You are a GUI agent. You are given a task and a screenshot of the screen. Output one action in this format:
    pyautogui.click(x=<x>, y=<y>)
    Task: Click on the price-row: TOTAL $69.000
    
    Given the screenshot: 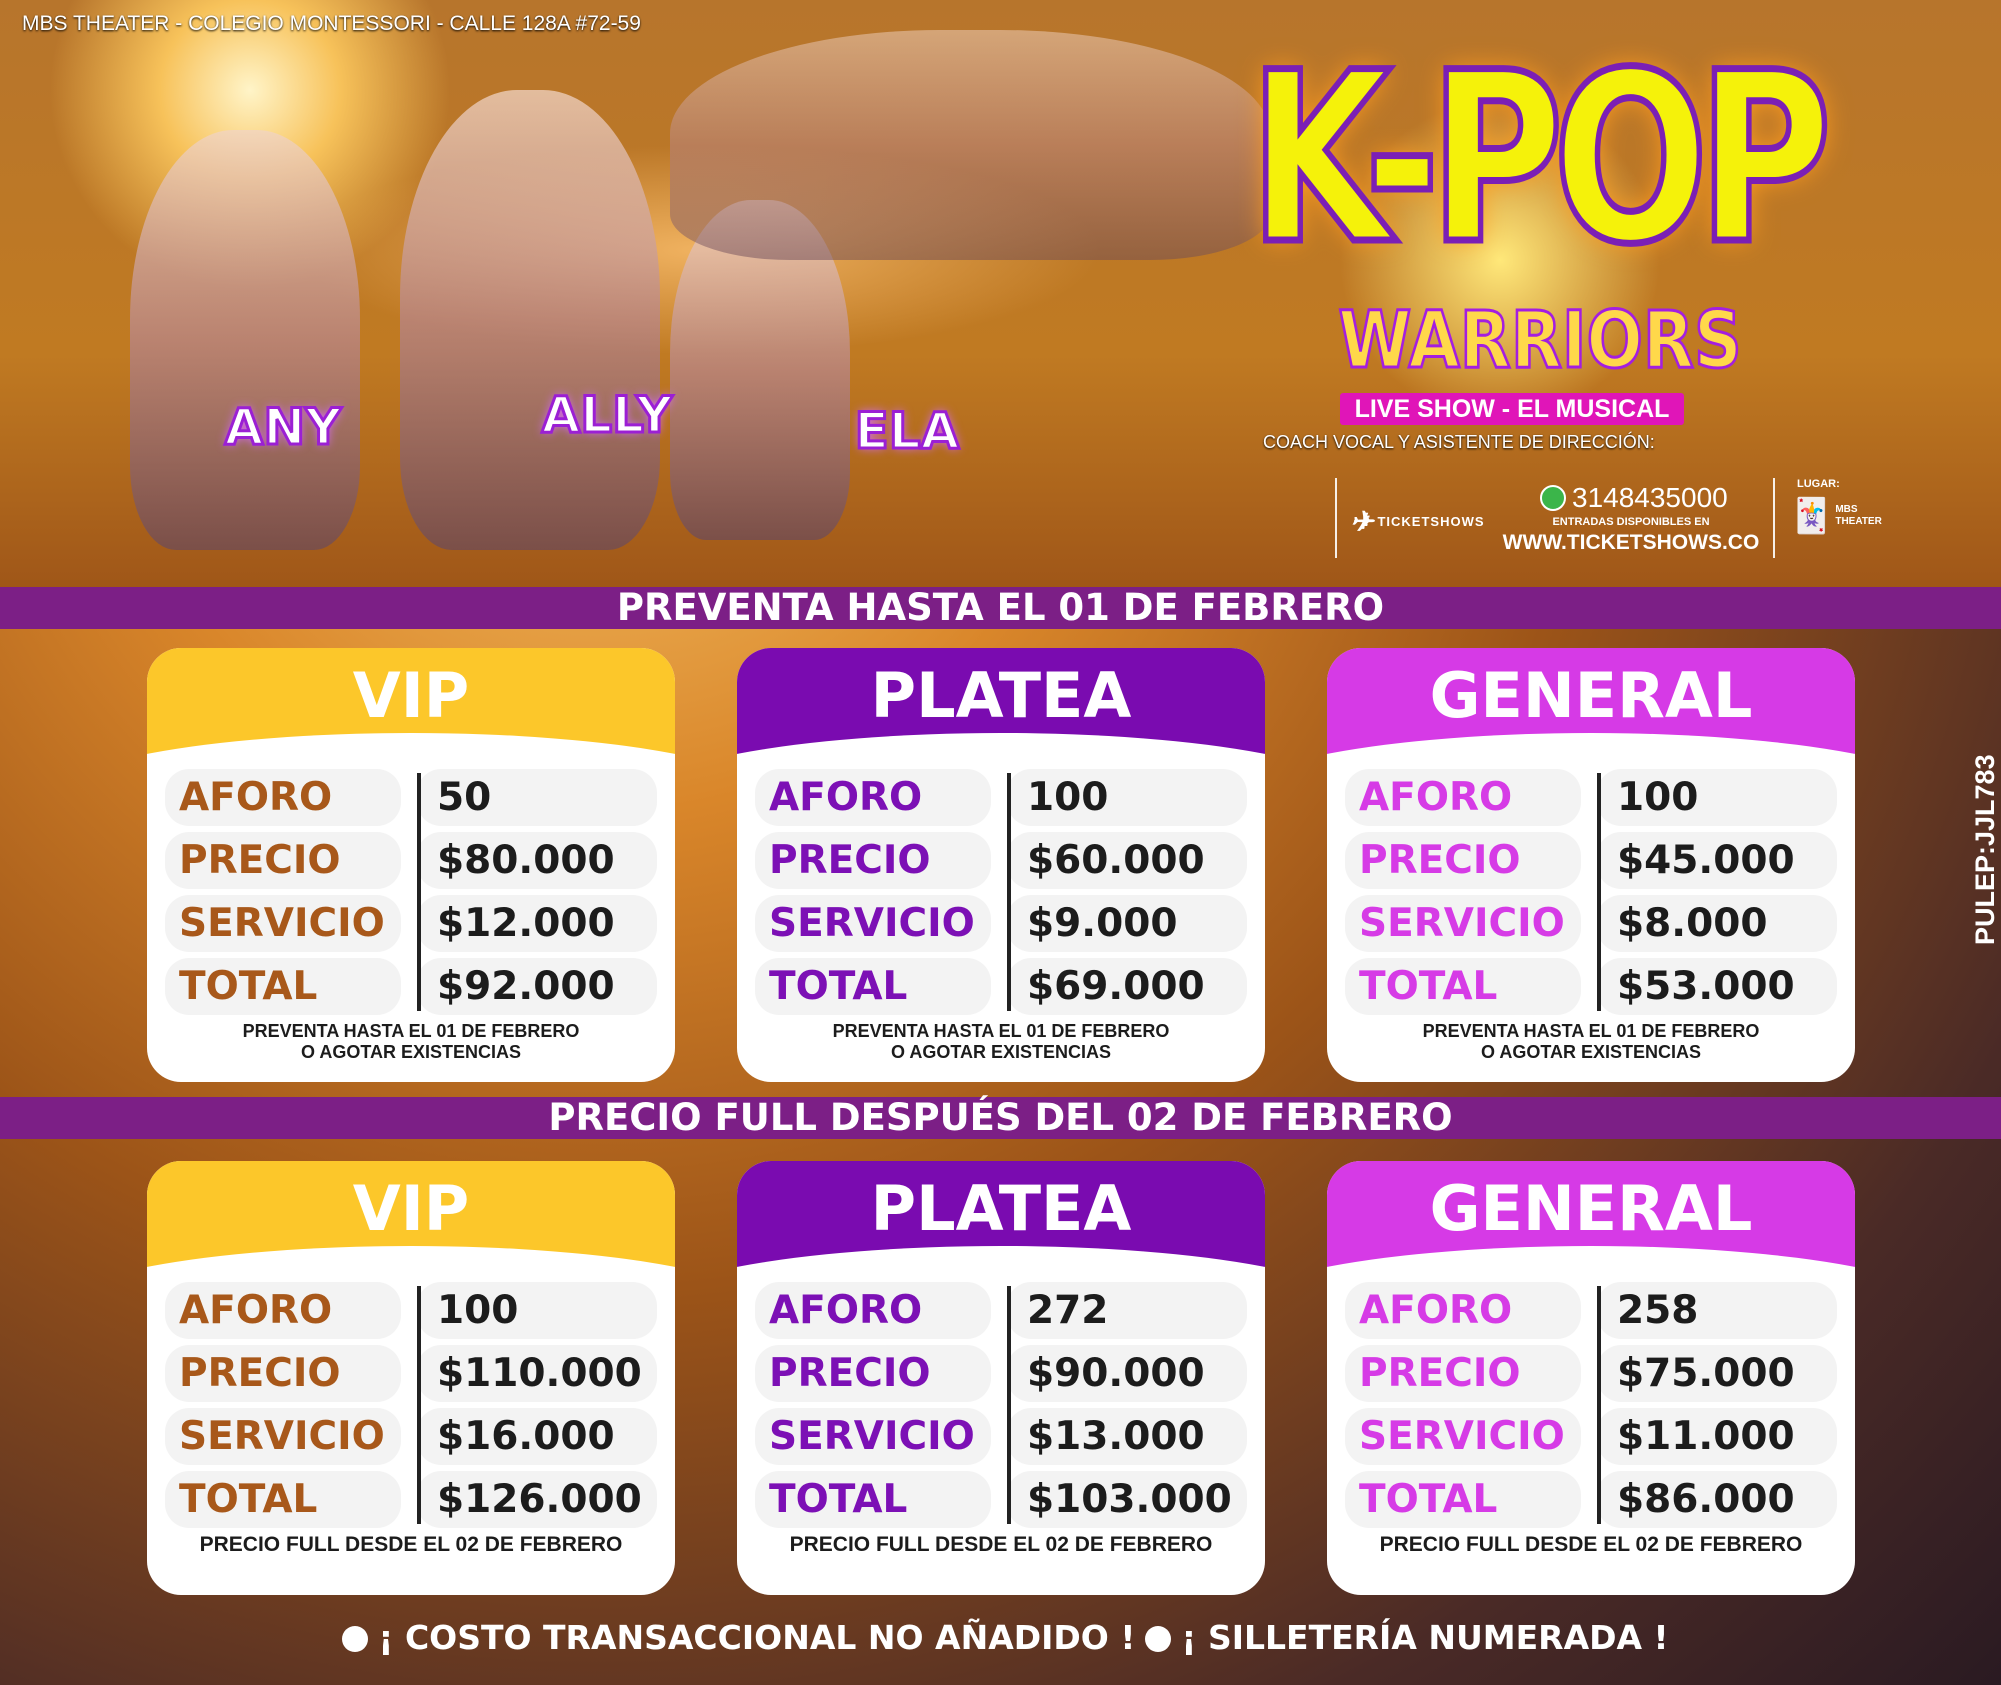 What is the action you would take?
    pyautogui.click(x=1001, y=986)
    